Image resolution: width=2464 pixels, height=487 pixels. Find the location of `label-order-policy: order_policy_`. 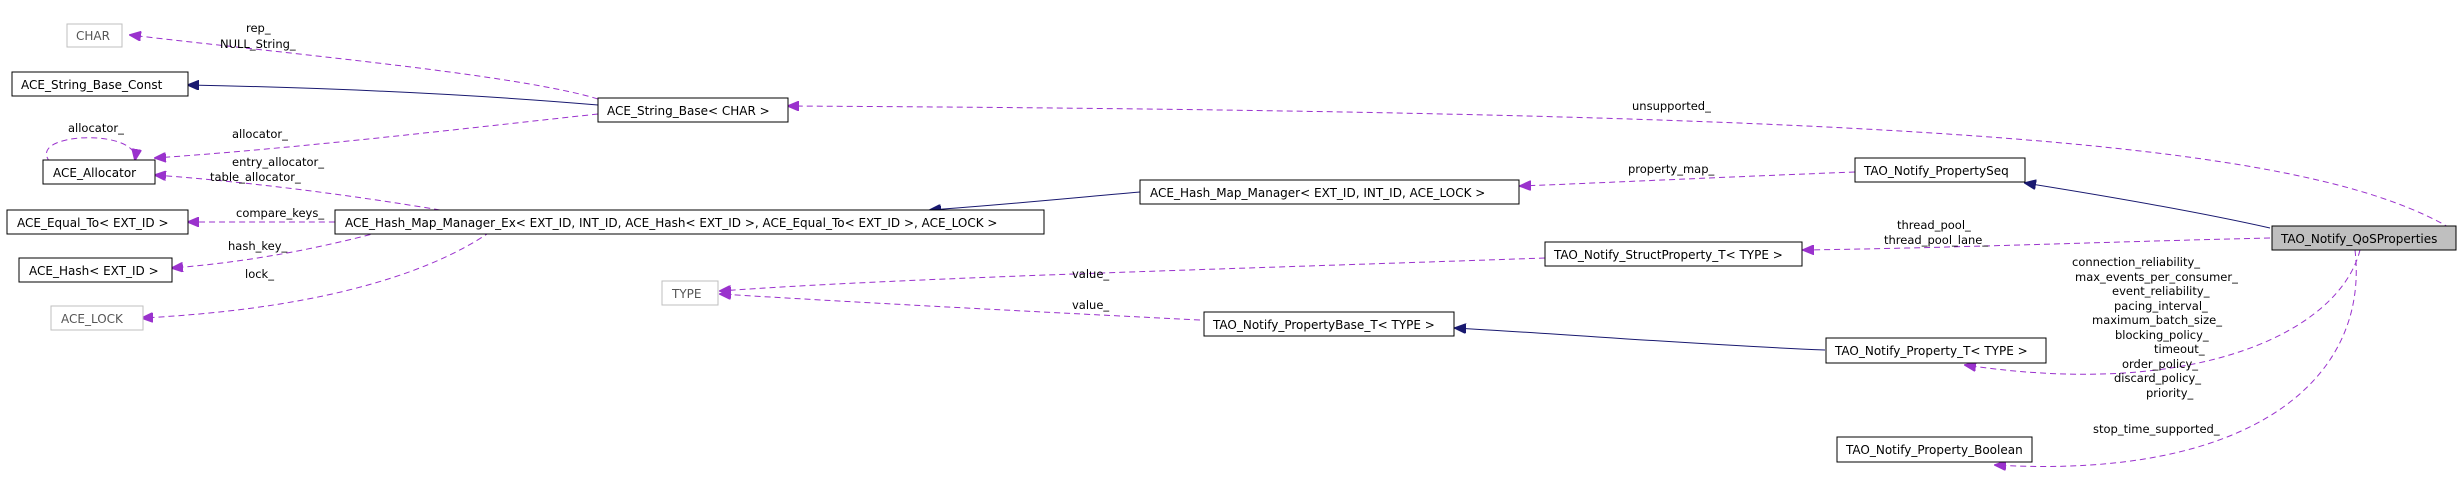

label-order-policy: order_policy_ is located at coordinates (2160, 364).